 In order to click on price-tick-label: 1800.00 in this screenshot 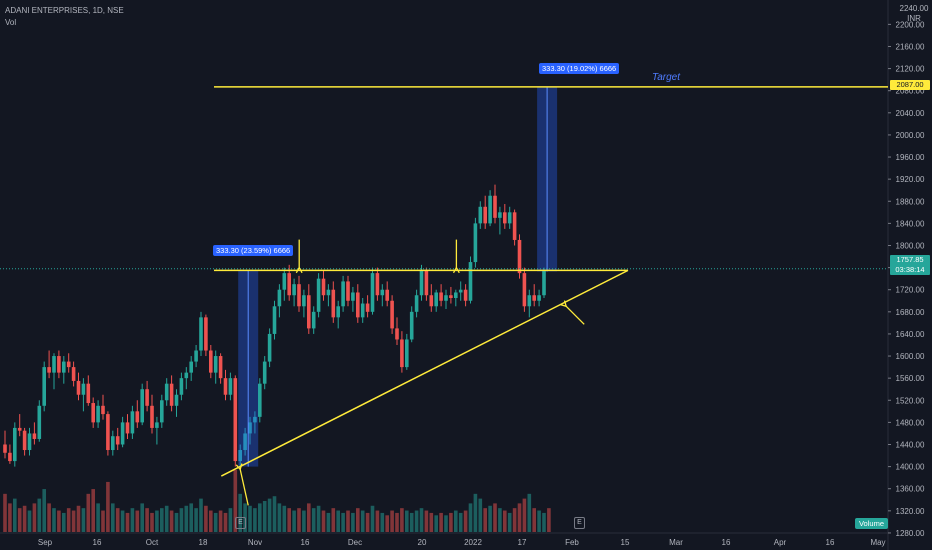, I will do `click(910, 245)`.